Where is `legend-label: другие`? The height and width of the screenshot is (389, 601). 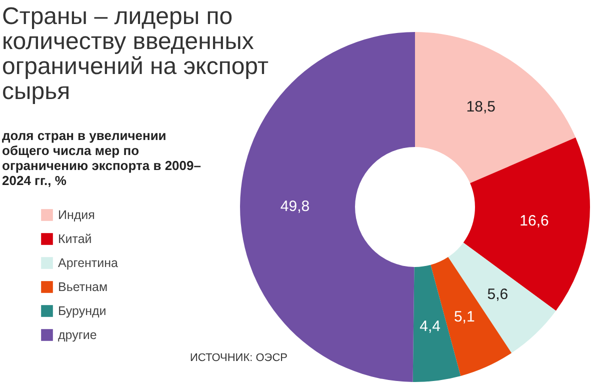 legend-label: другие is located at coordinates (77, 335).